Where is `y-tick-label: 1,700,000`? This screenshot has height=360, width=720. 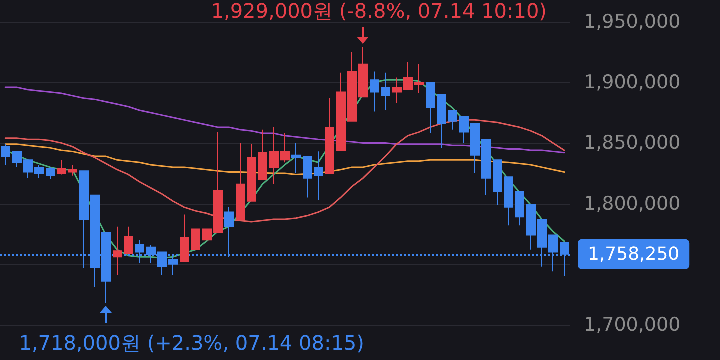
y-tick-label: 1,700,000 is located at coordinates (632, 325).